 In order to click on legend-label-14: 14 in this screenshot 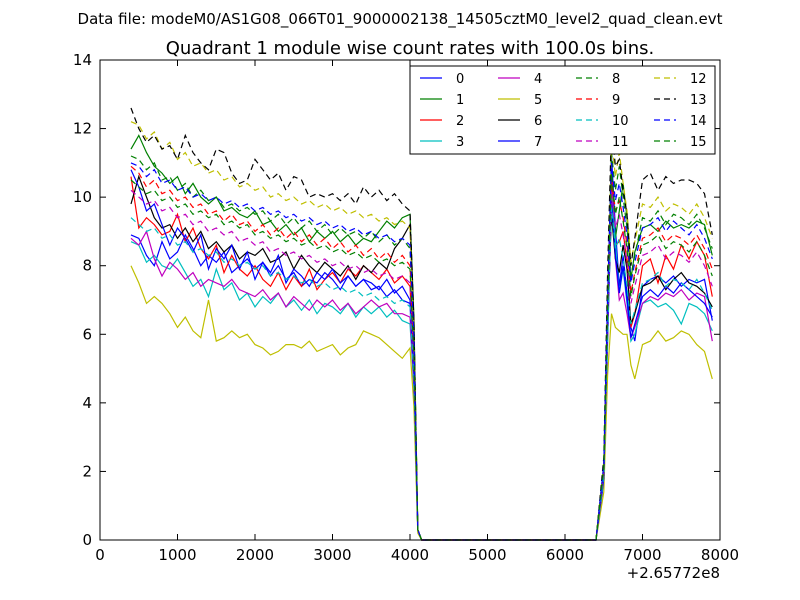, I will do `click(698, 121)`.